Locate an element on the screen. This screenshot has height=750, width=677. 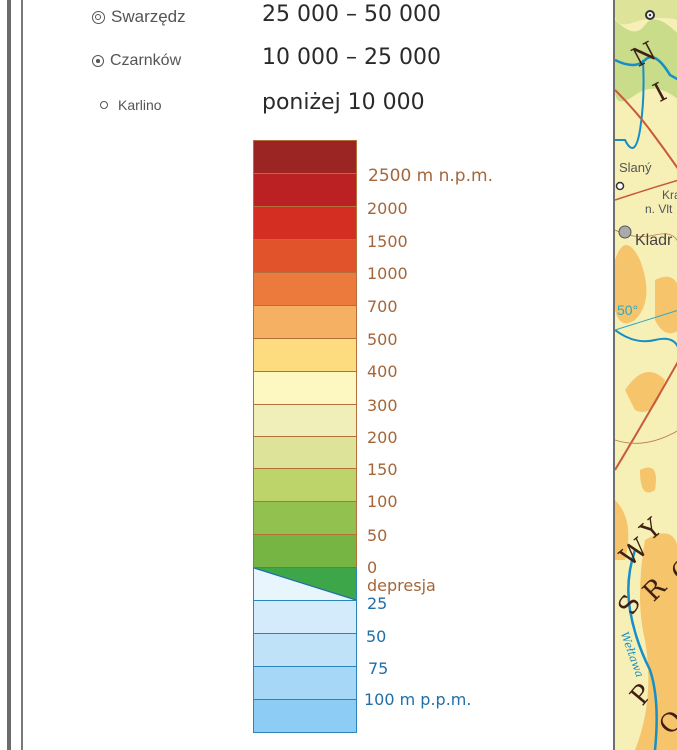
map-label-kladno: Kladr is located at coordinates (654, 240).